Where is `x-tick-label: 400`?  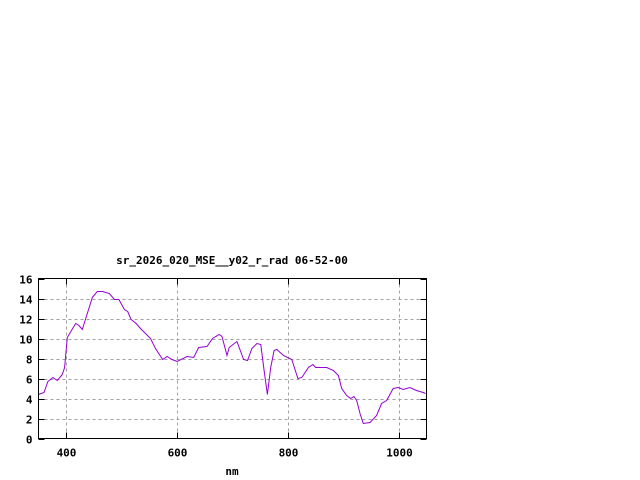
x-tick-label: 400 is located at coordinates (67, 453).